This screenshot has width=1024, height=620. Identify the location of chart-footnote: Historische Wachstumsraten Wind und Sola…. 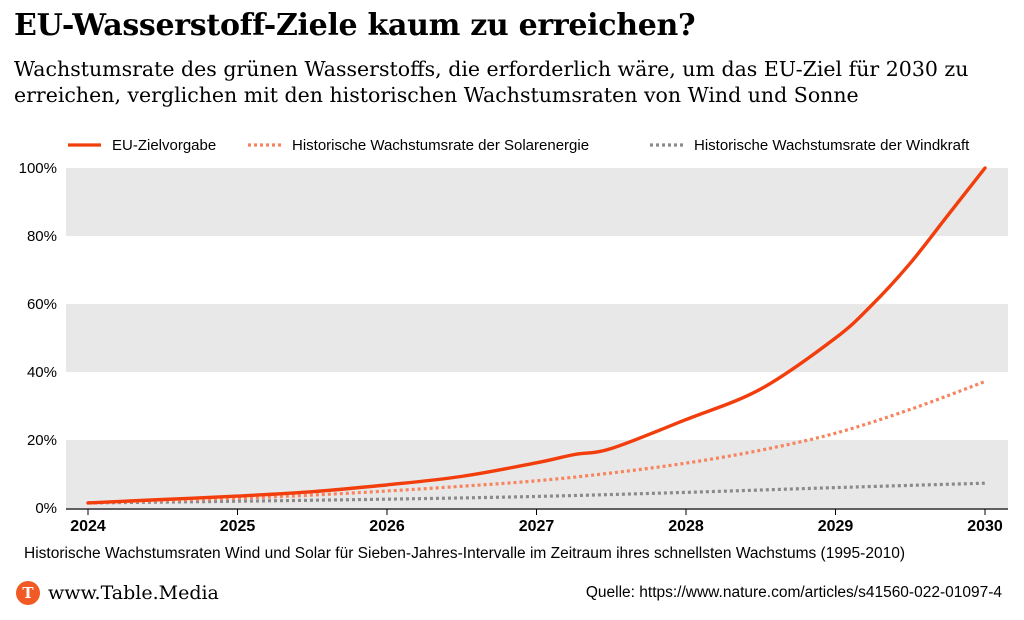
(464, 553).